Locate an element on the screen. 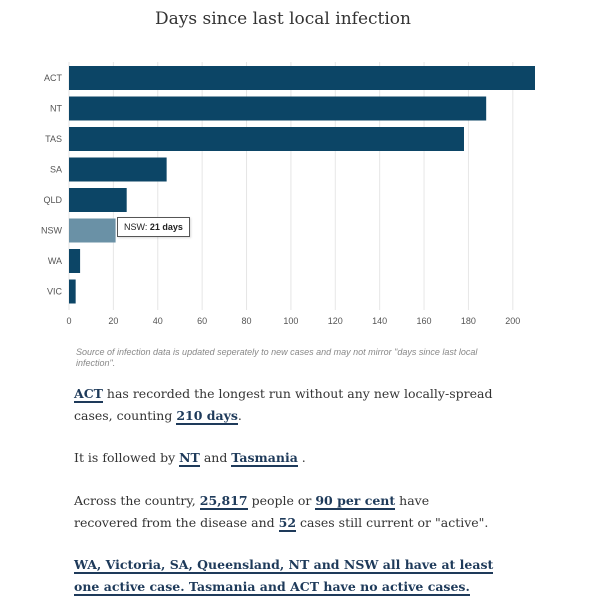 The width and height of the screenshot is (601, 610). chart-title: Days since last local infection is located at coordinates (282, 19).